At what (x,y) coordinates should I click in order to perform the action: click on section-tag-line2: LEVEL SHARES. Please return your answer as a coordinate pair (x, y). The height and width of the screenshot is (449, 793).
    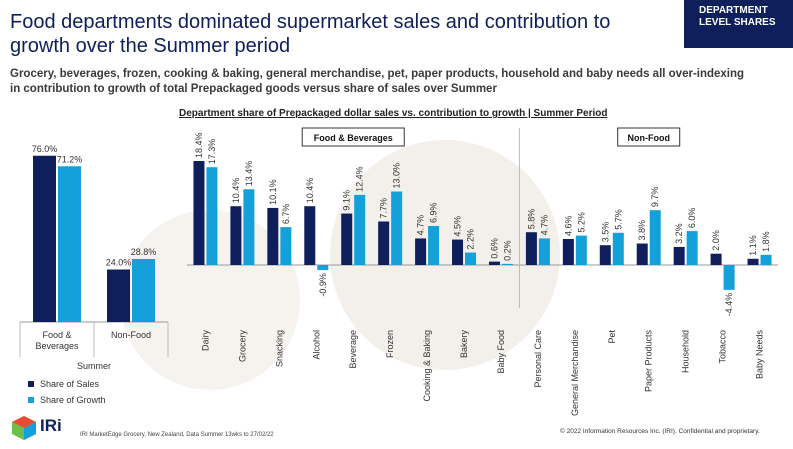
    Looking at the image, I should click on (737, 22).